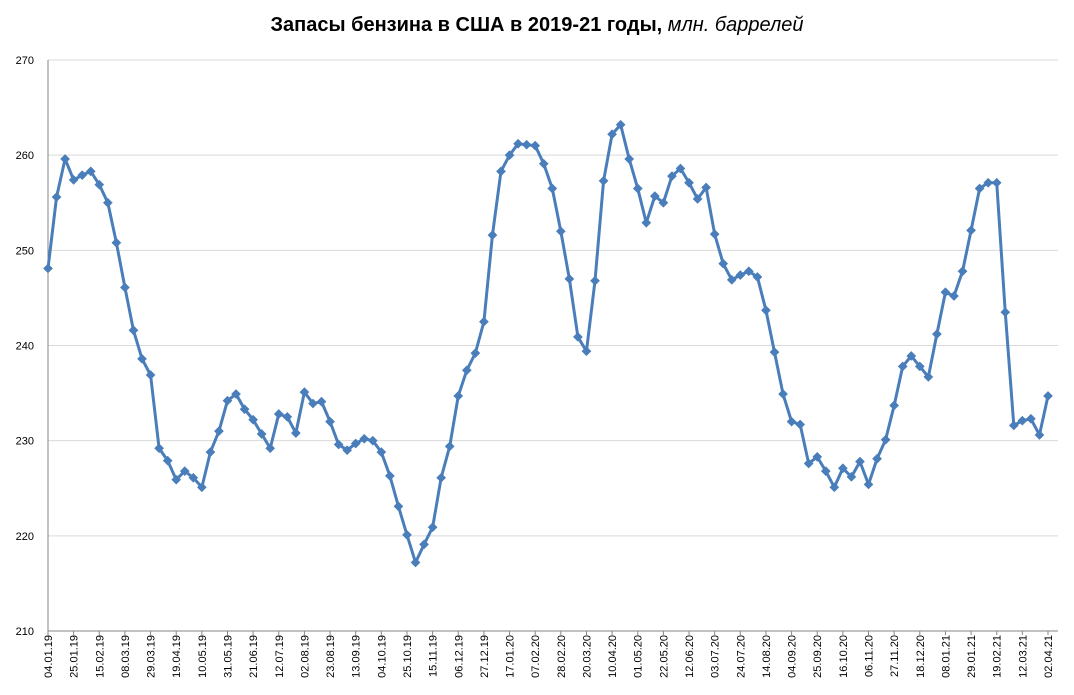 This screenshot has height=695, width=1074. Describe the element at coordinates (536, 656) in the screenshot. I see `x-tick-label: 07.02.20` at that location.